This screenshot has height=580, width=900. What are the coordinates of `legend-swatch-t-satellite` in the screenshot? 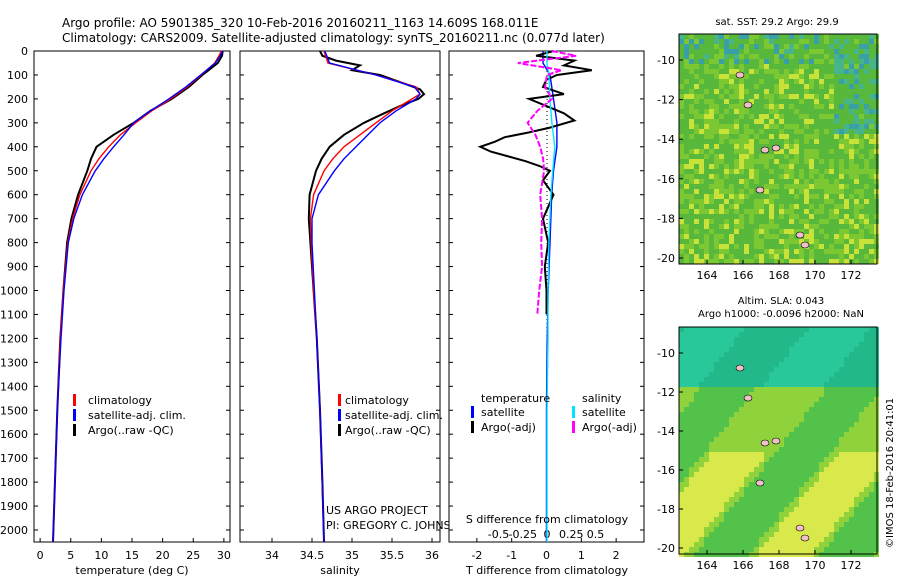 It's located at (472, 412).